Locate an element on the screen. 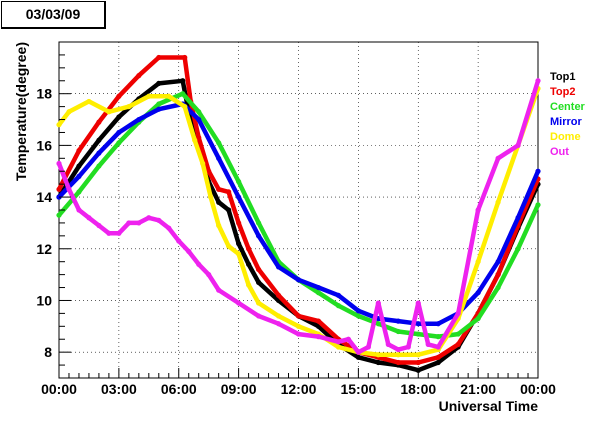  y-tick-label: 14 is located at coordinates (44, 197).